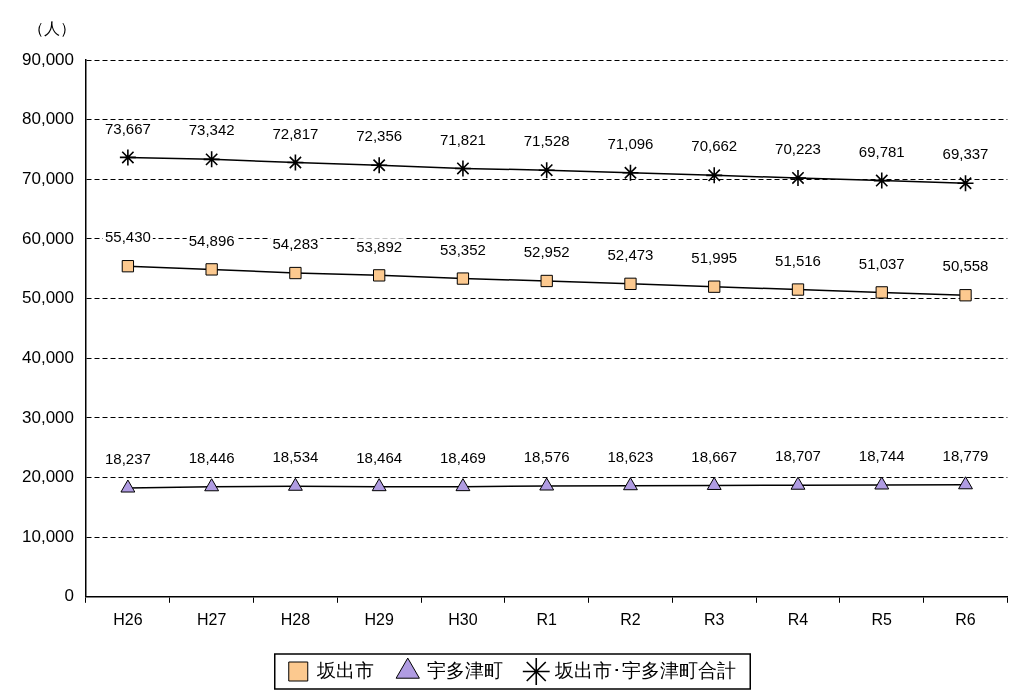 Image resolution: width=1017 pixels, height=697 pixels. I want to click on y-tick-label: 10,000, so click(48, 536).